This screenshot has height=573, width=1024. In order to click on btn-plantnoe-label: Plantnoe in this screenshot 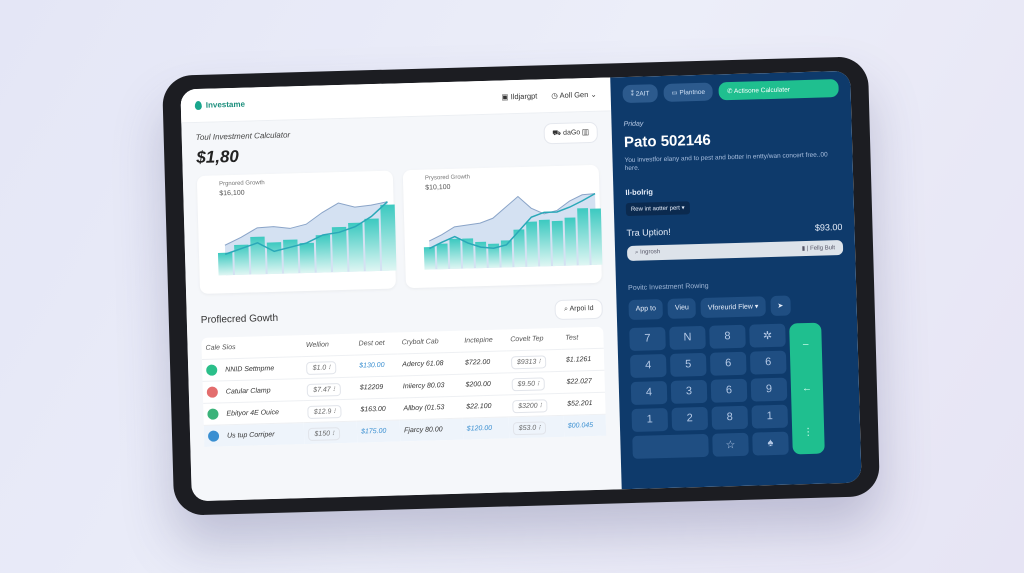, I will do `click(692, 92)`.